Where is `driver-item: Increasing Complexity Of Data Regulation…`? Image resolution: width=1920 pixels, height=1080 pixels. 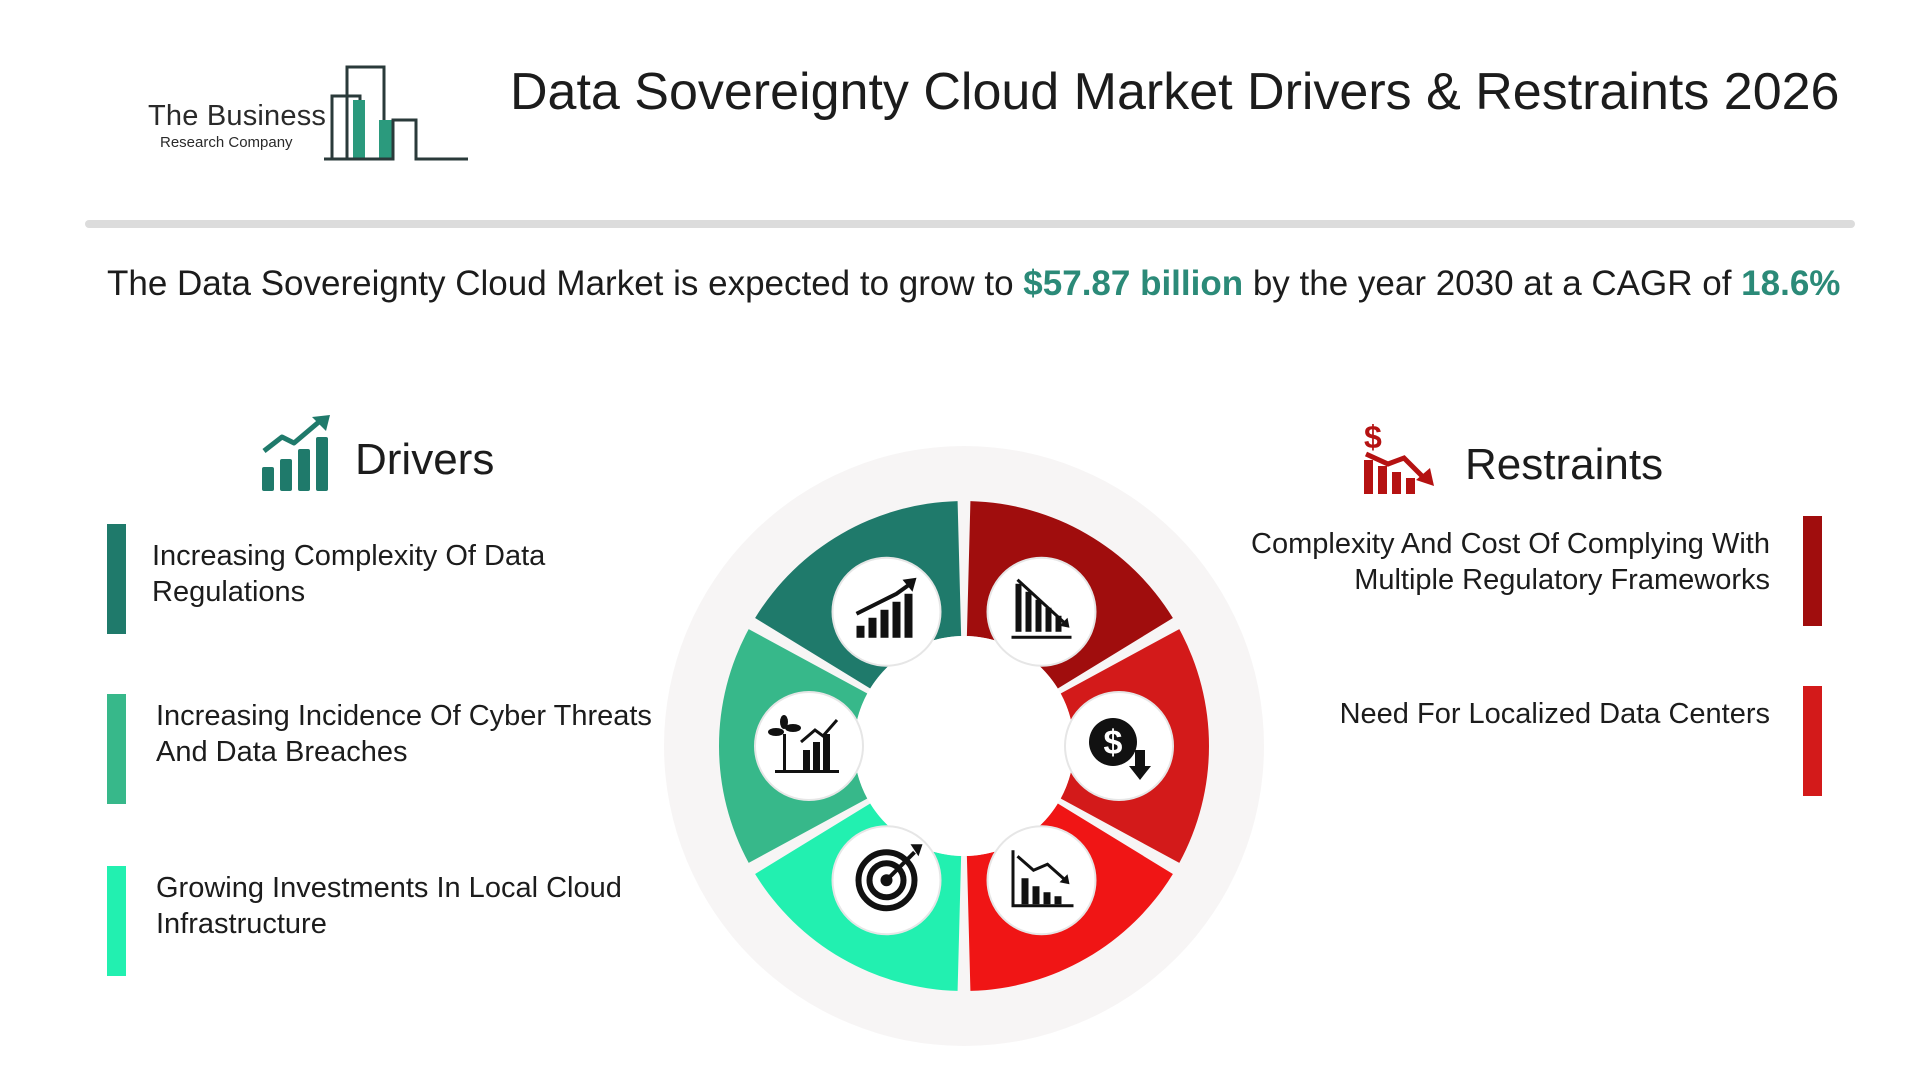 driver-item: Increasing Complexity Of Data Regulation… is located at coordinates (387, 579).